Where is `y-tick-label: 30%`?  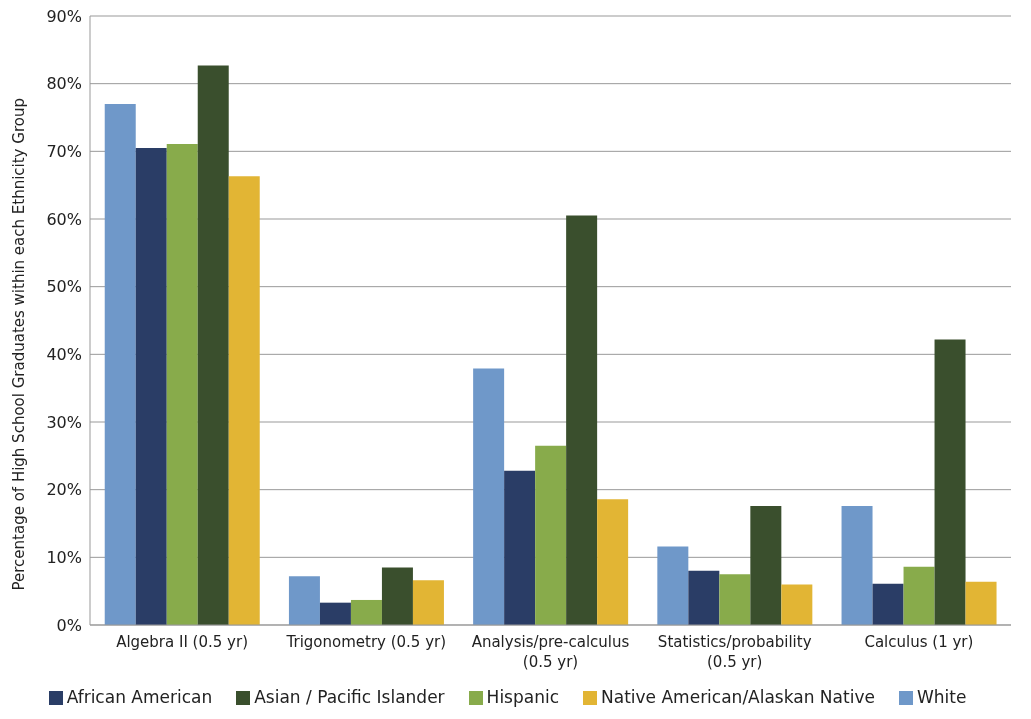 y-tick-label: 30% is located at coordinates (64, 422).